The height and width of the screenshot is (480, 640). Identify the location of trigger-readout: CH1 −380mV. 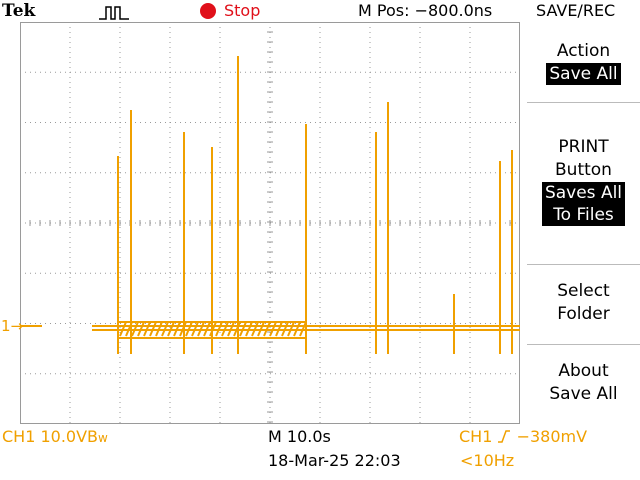
(523, 437).